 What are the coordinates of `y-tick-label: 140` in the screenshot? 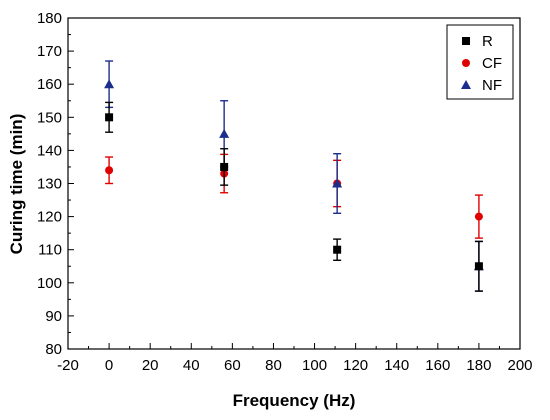 It's located at (49, 150).